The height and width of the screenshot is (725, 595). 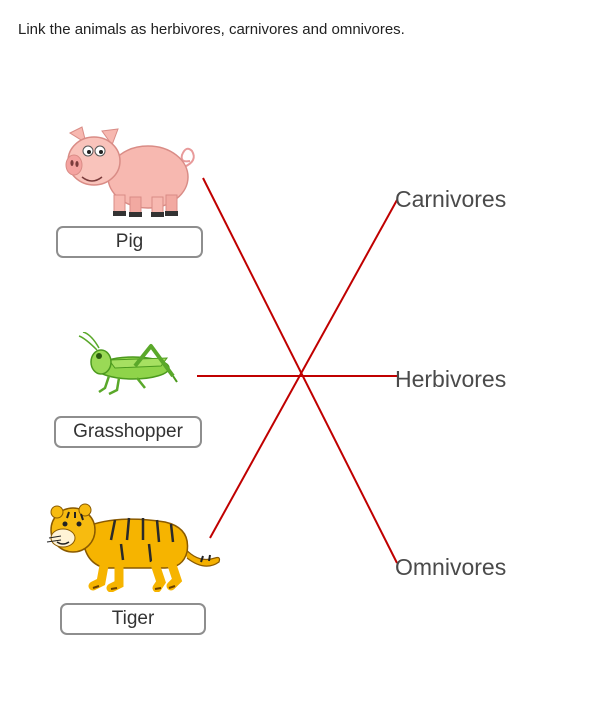 I want to click on animal-label-grasshopper: Grasshopper, so click(x=128, y=432).